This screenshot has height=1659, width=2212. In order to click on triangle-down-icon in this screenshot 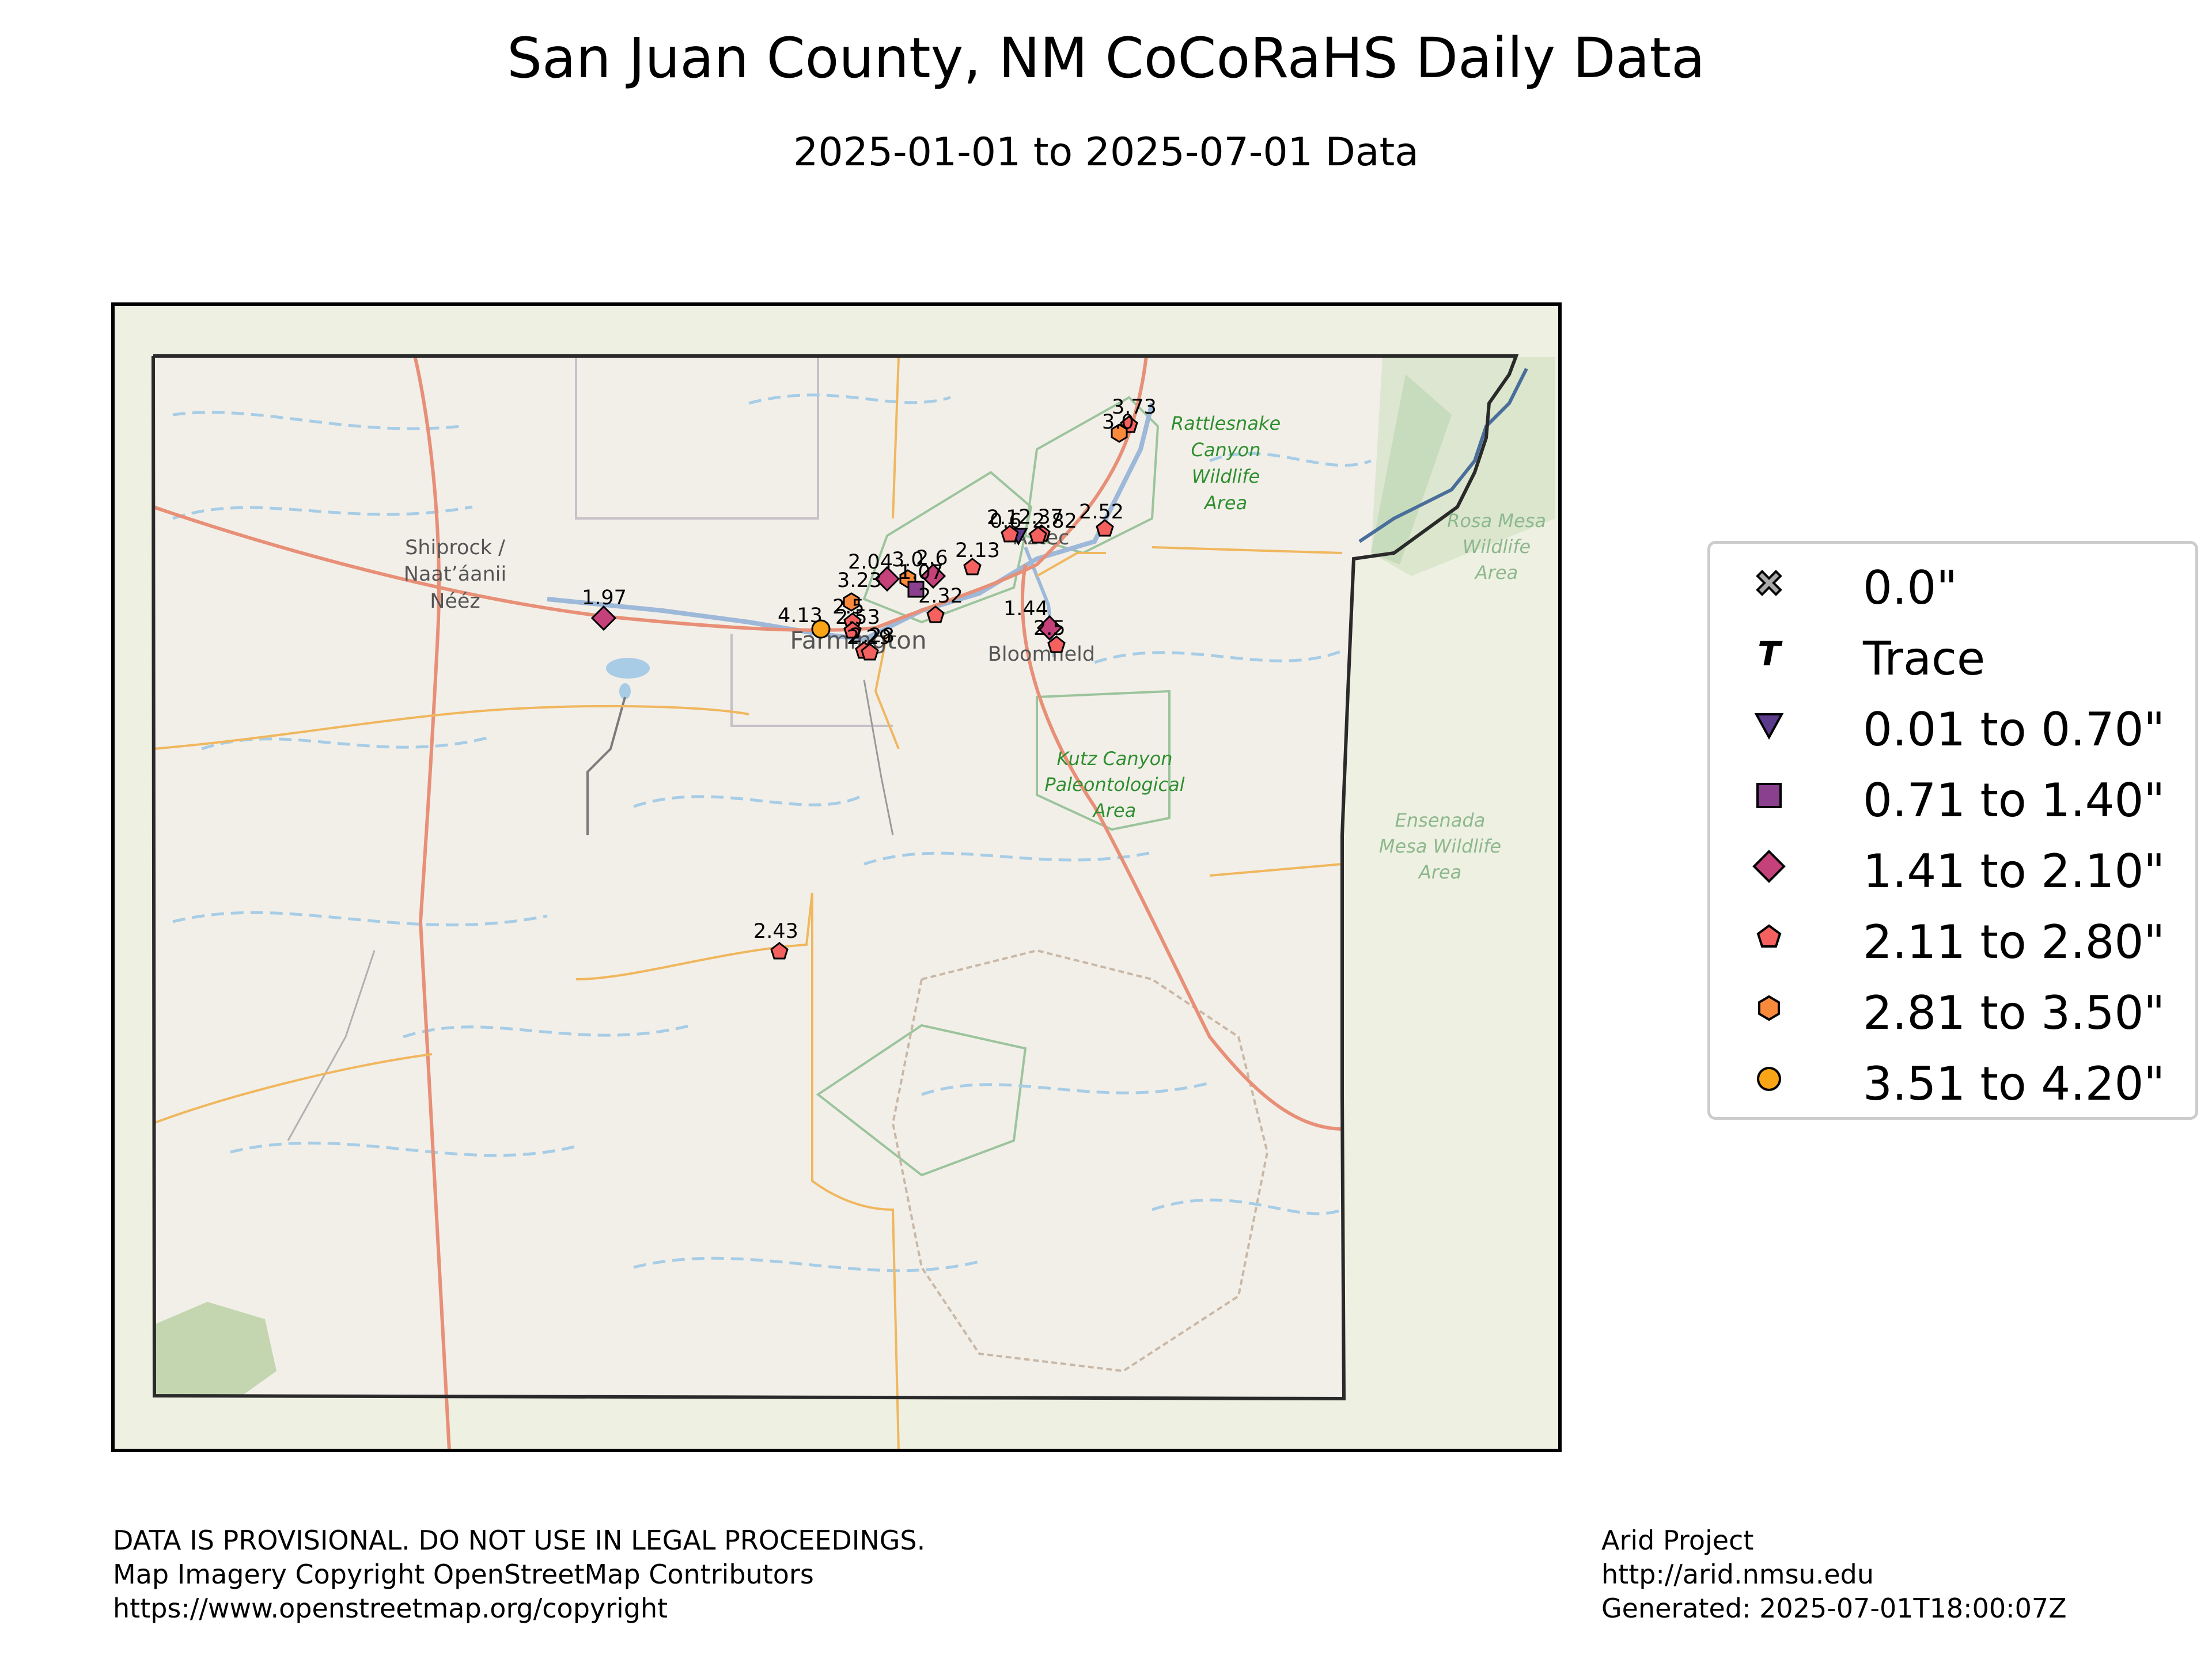, I will do `click(1769, 726)`.